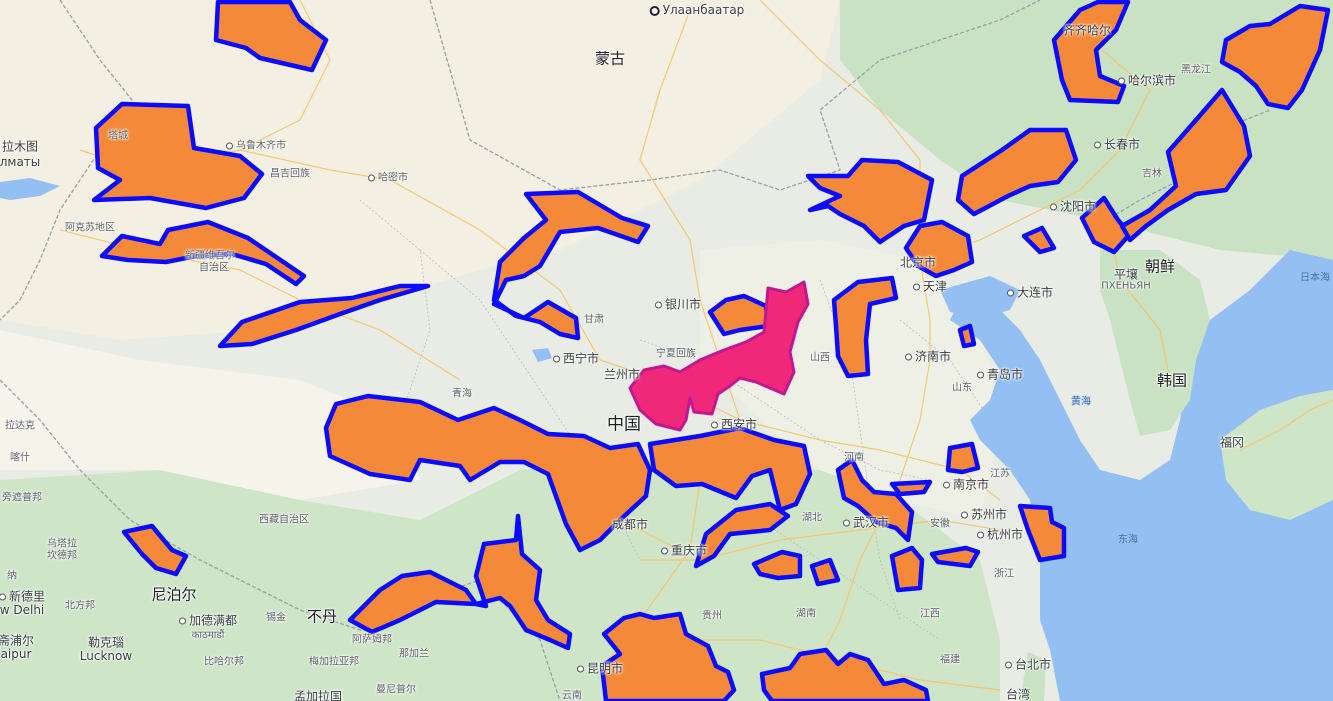 This screenshot has width=1333, height=701. What do you see at coordinates (1086, 130) in the screenshot?
I see `forest-area` at bounding box center [1086, 130].